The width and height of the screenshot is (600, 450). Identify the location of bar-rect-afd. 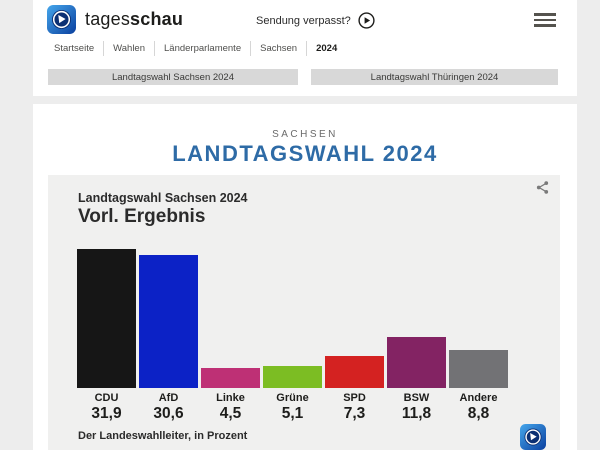
(168, 321).